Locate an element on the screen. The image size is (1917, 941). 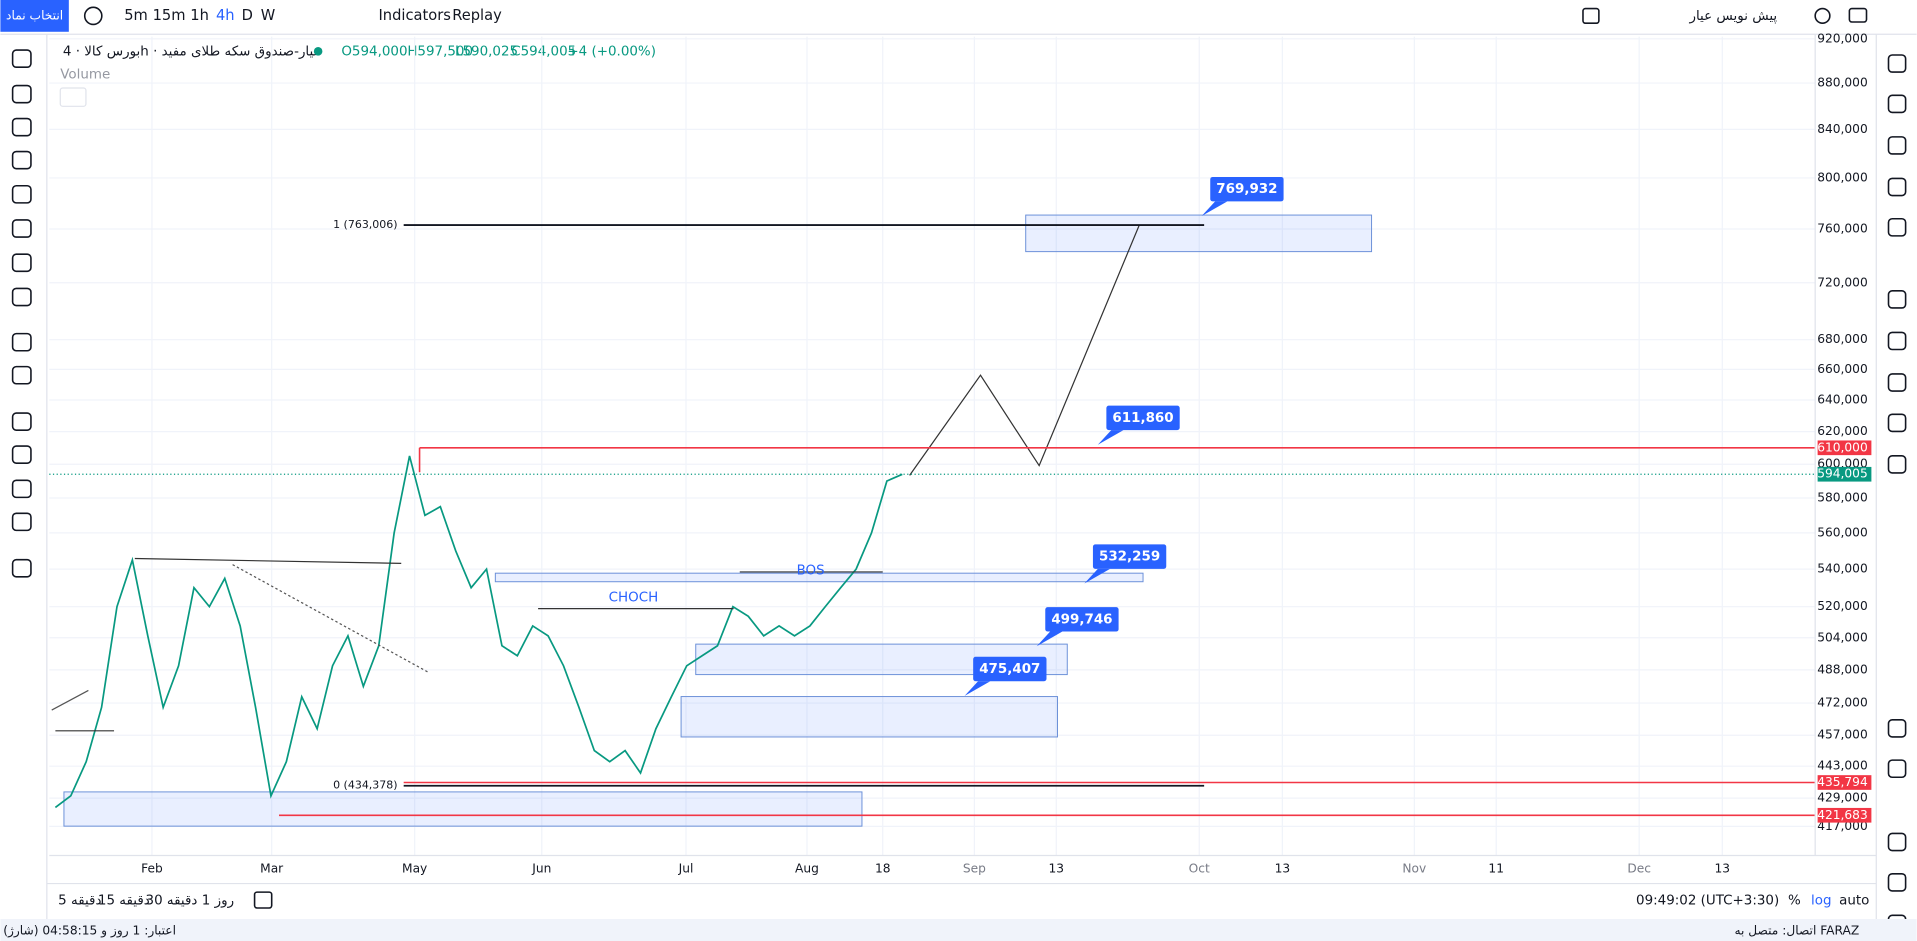
last-price-badge is located at coordinates (1844, 474).